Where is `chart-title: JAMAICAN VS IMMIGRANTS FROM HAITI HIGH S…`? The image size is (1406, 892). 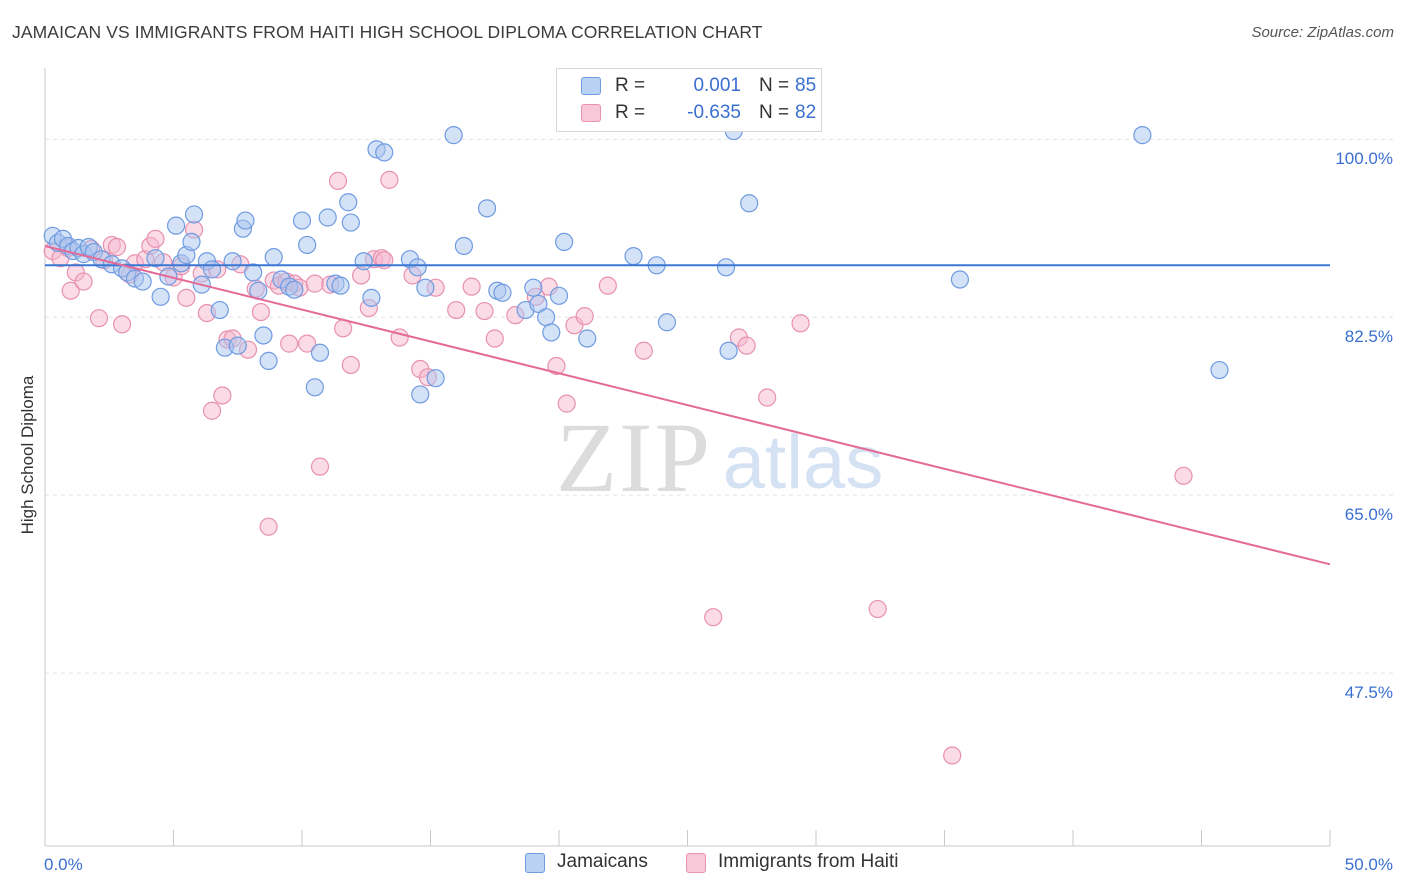 chart-title: JAMAICAN VS IMMIGRANTS FROM HAITI HIGH S… is located at coordinates (387, 32).